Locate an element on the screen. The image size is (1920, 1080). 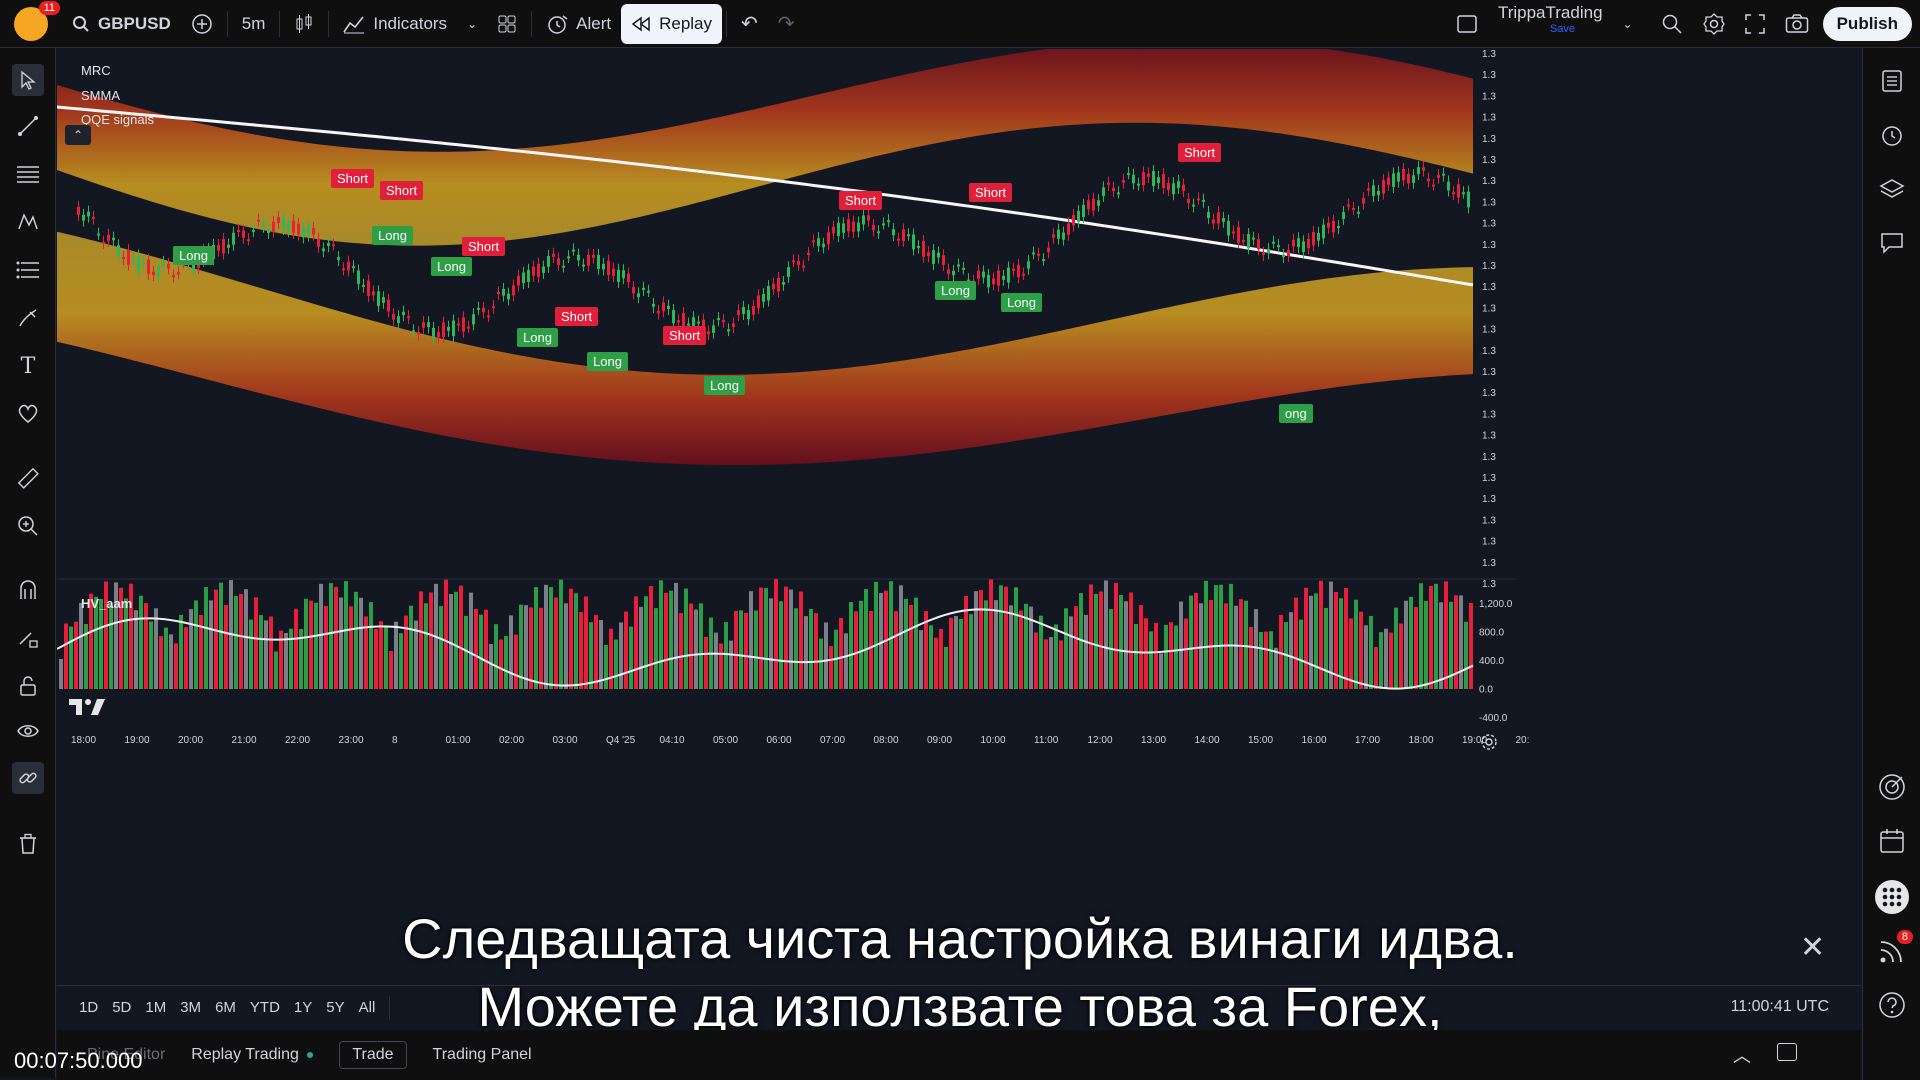
oscillator-tick: 400.0 is located at coordinates (1491, 661).